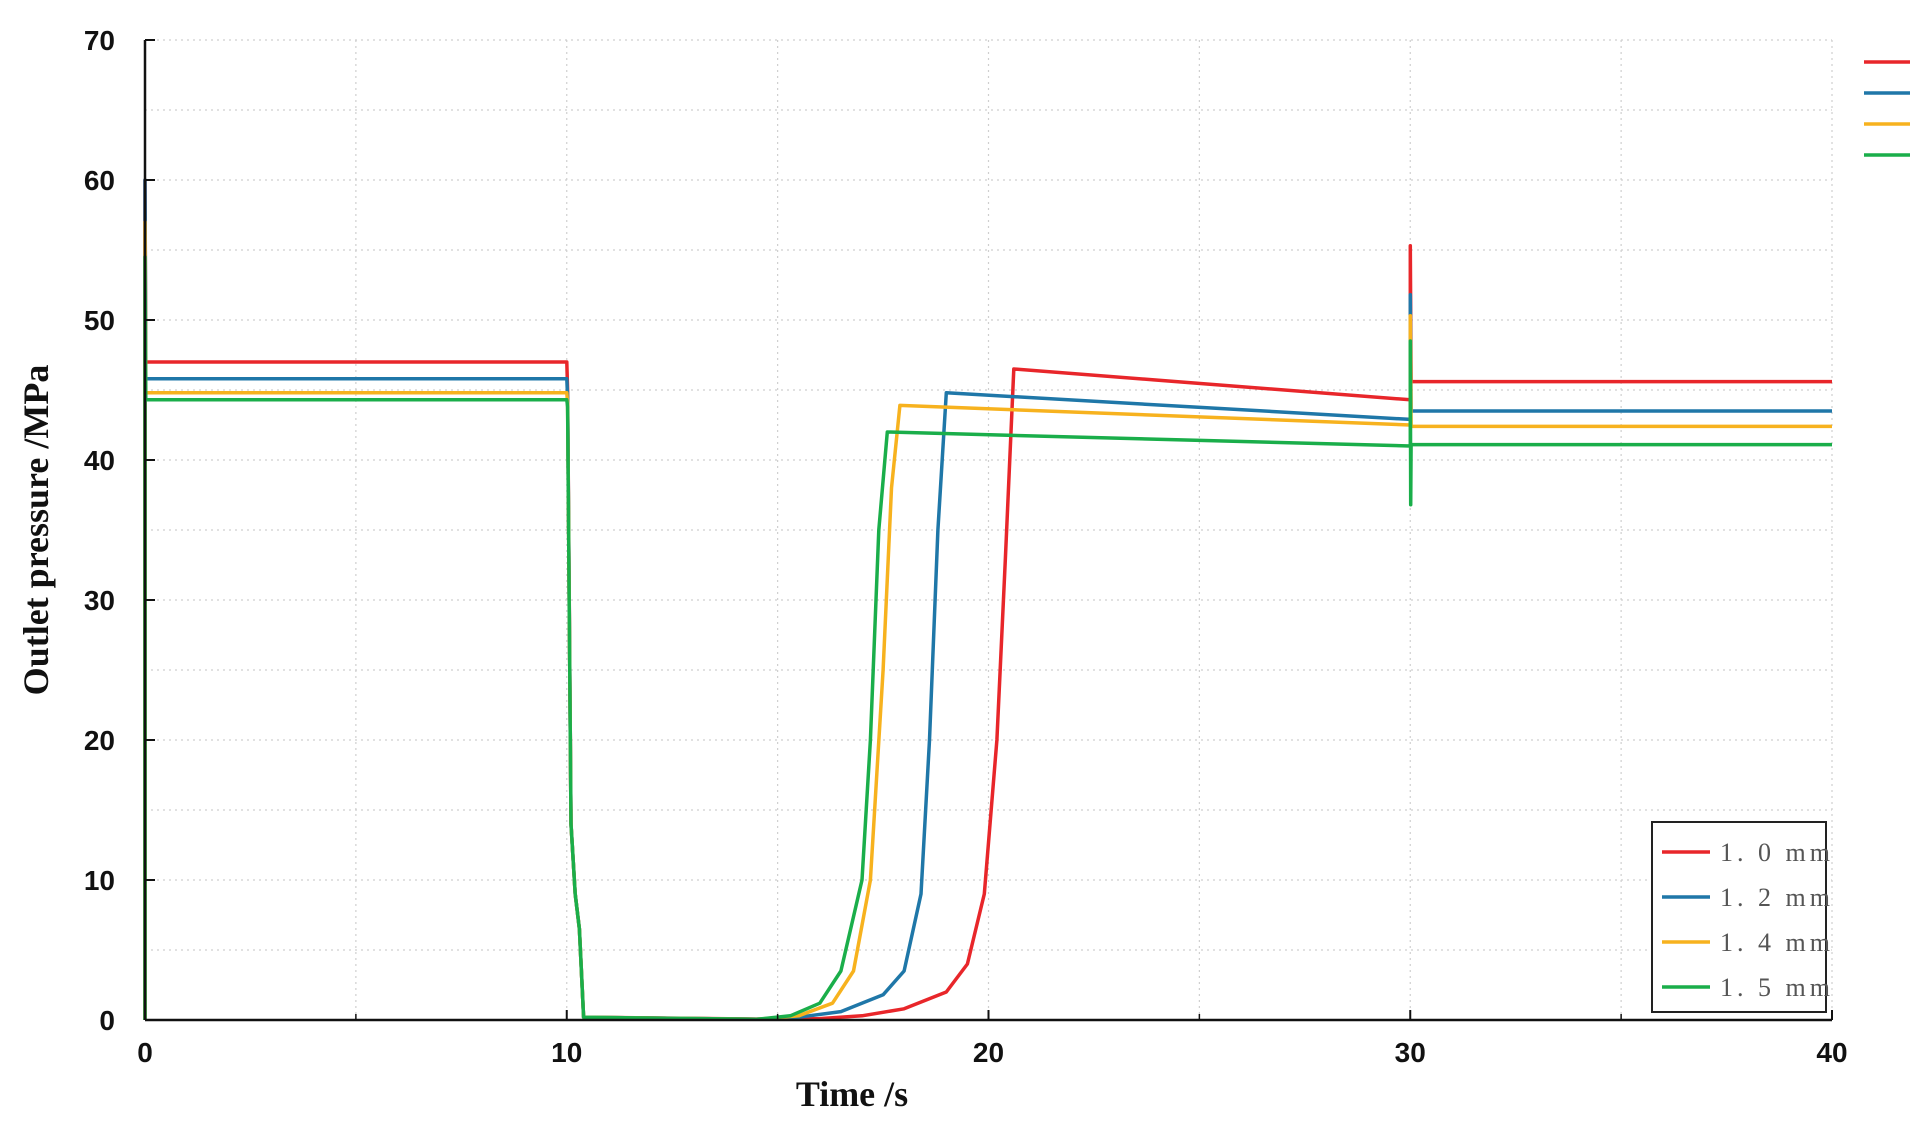 This screenshot has width=1924, height=1132. What do you see at coordinates (36, 530) in the screenshot?
I see `y-axis-title: Outlet pressure /MPa` at bounding box center [36, 530].